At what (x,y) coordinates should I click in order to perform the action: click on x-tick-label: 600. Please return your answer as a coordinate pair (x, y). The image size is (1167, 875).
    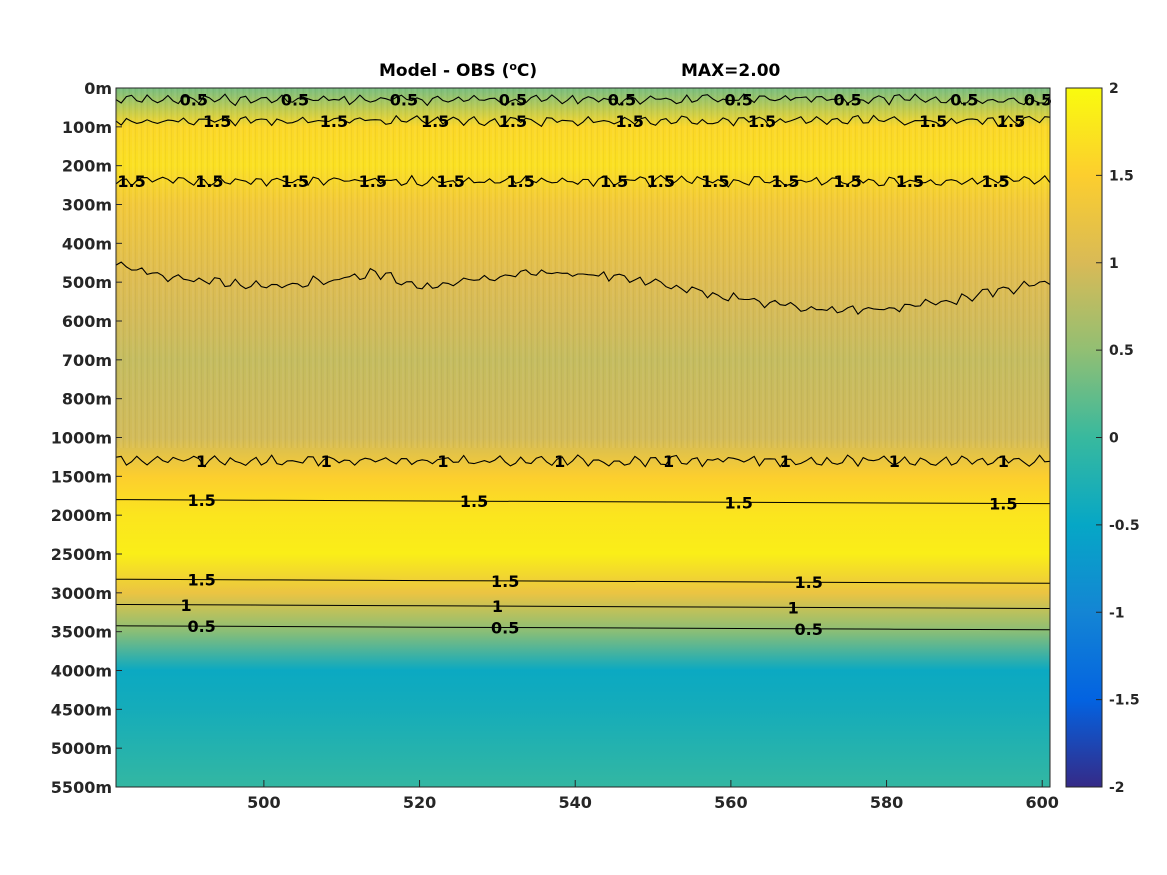
    Looking at the image, I should click on (1042, 802).